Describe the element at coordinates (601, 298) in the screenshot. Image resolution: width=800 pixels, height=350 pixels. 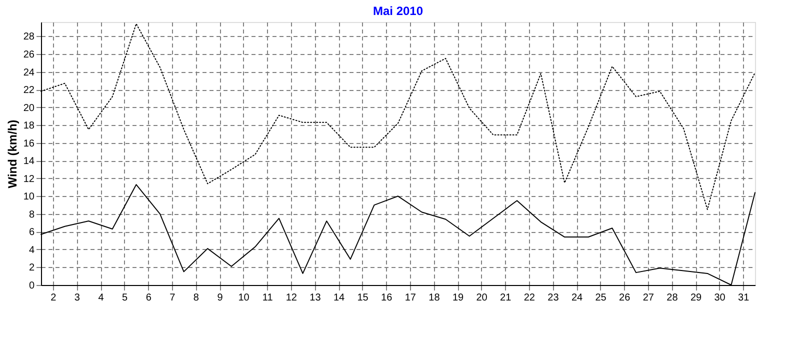
I see `x-tick-label: 25` at that location.